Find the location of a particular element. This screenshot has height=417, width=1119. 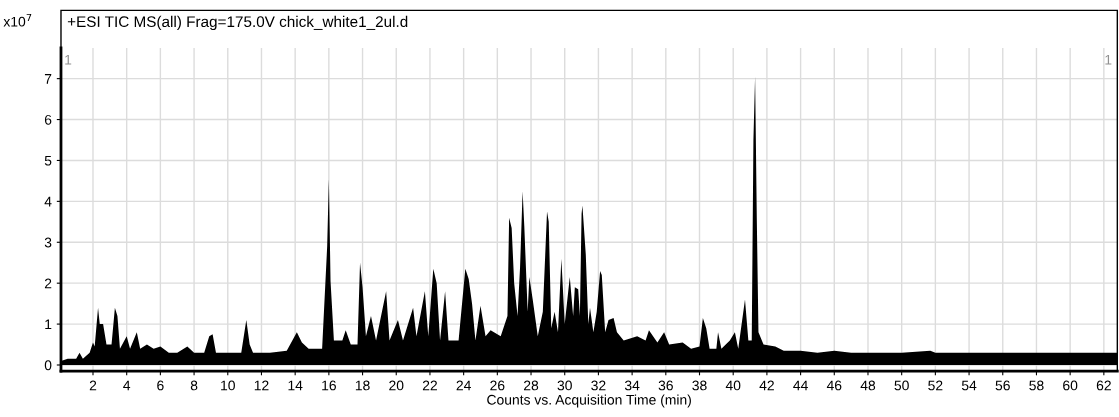

x-tick-label: 50 is located at coordinates (901, 385).